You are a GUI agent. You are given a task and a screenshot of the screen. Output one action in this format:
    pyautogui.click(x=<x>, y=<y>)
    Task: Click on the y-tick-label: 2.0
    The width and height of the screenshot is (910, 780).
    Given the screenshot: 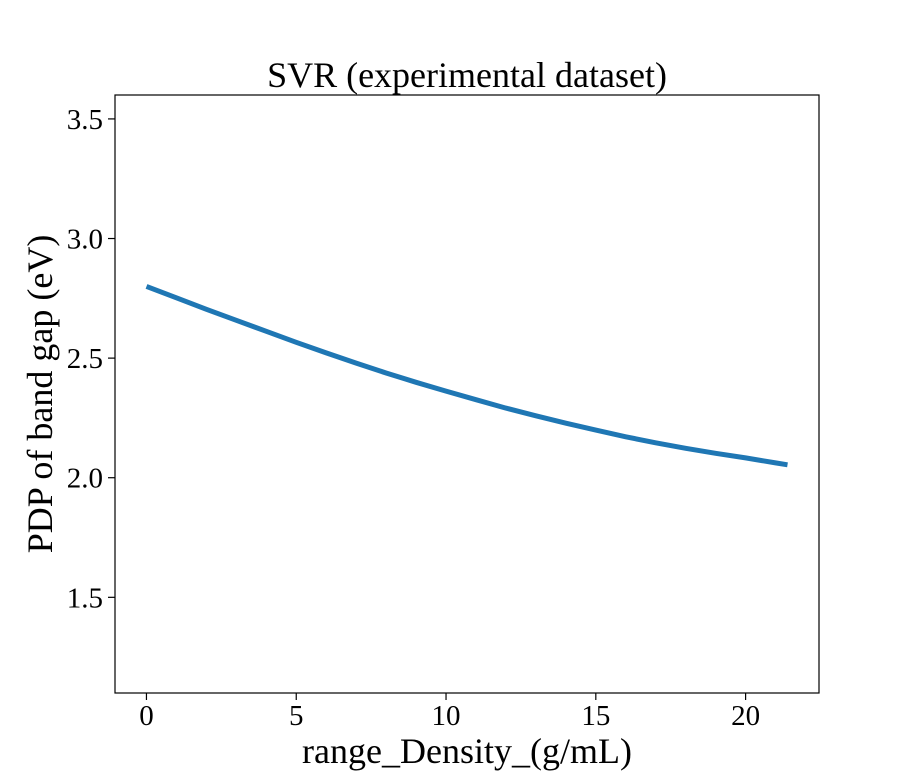 What is the action you would take?
    pyautogui.click(x=85, y=479)
    